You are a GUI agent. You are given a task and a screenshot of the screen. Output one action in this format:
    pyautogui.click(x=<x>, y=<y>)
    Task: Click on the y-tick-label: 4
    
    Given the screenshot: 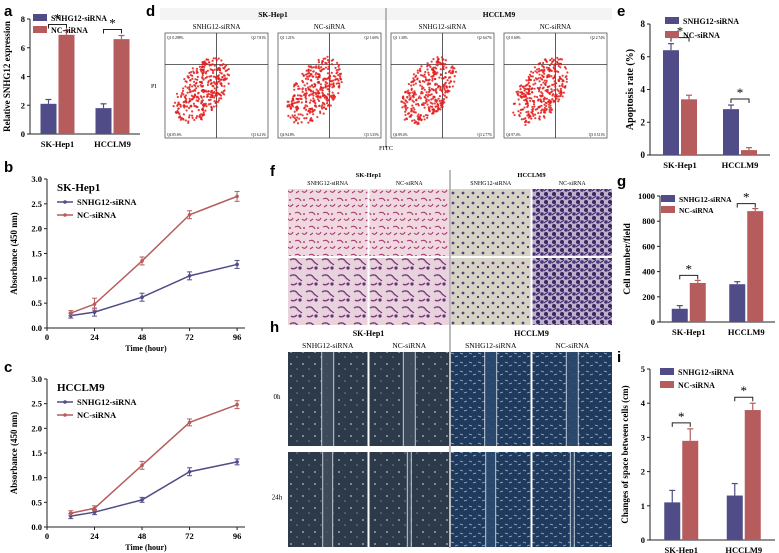 What is the action you would take?
    pyautogui.click(x=643, y=90)
    